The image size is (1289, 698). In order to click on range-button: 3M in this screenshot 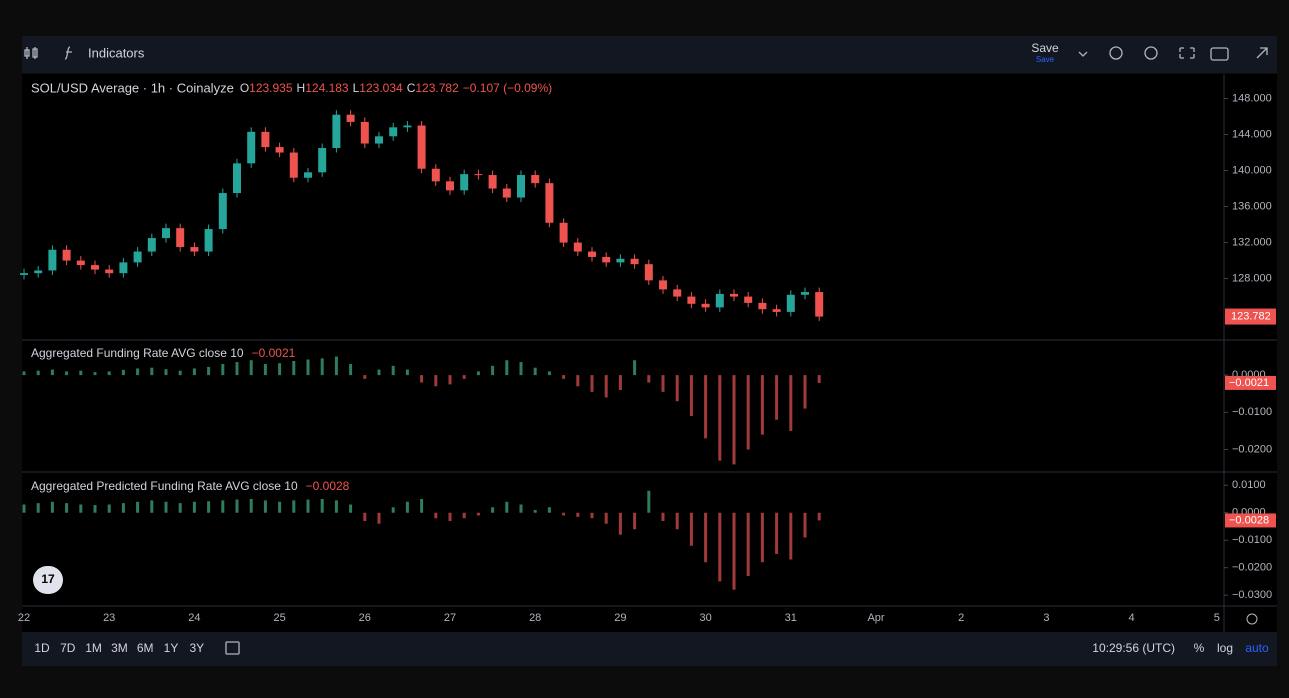, I will do `click(119, 648)`.